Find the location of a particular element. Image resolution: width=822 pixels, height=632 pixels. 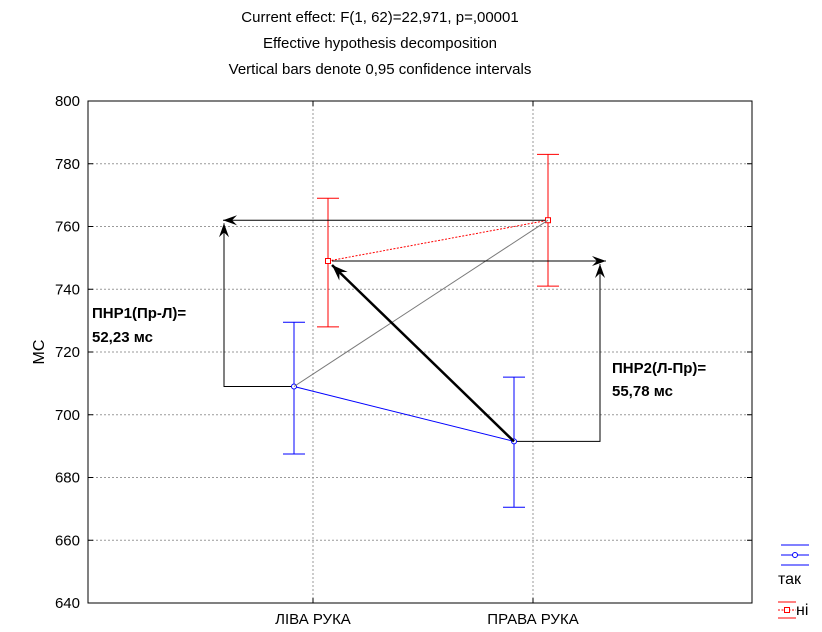

diagonal-connector is located at coordinates (421, 303).